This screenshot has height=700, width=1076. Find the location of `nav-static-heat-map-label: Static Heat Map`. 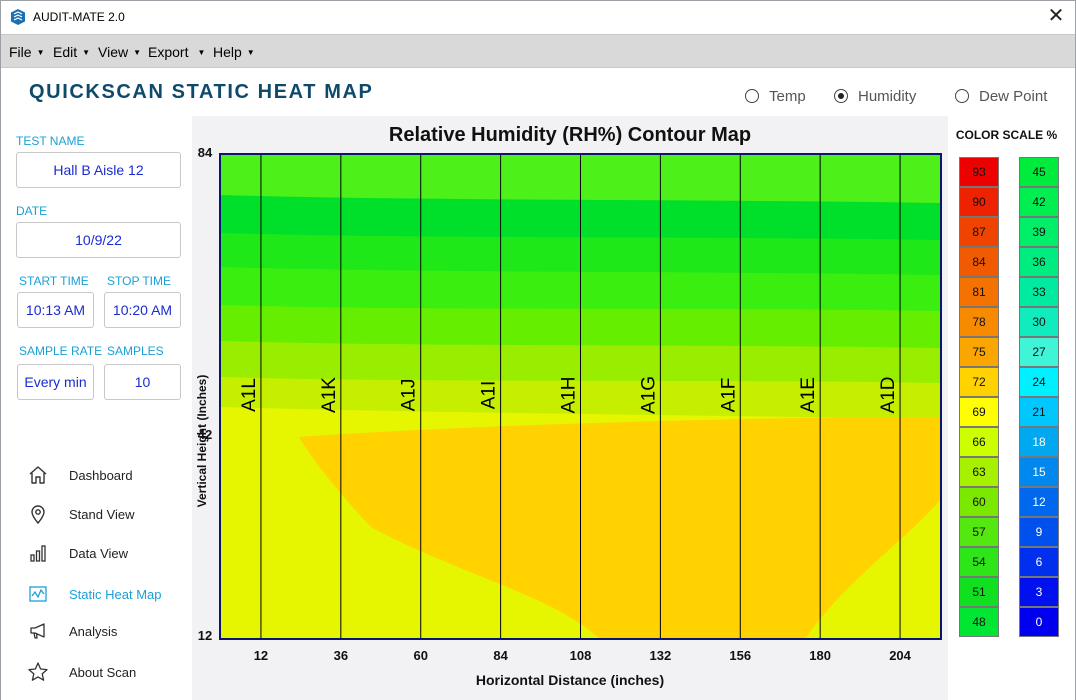

nav-static-heat-map-label: Static Heat Map is located at coordinates (115, 594).